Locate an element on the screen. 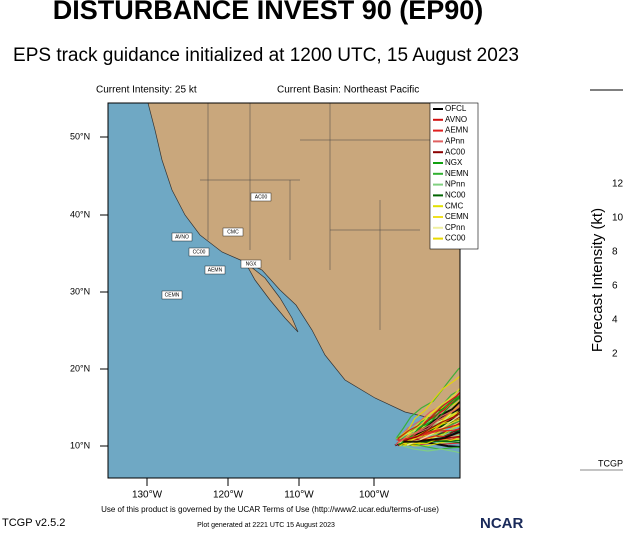 The image size is (623, 548). lon-label: 110°W is located at coordinates (299, 495).